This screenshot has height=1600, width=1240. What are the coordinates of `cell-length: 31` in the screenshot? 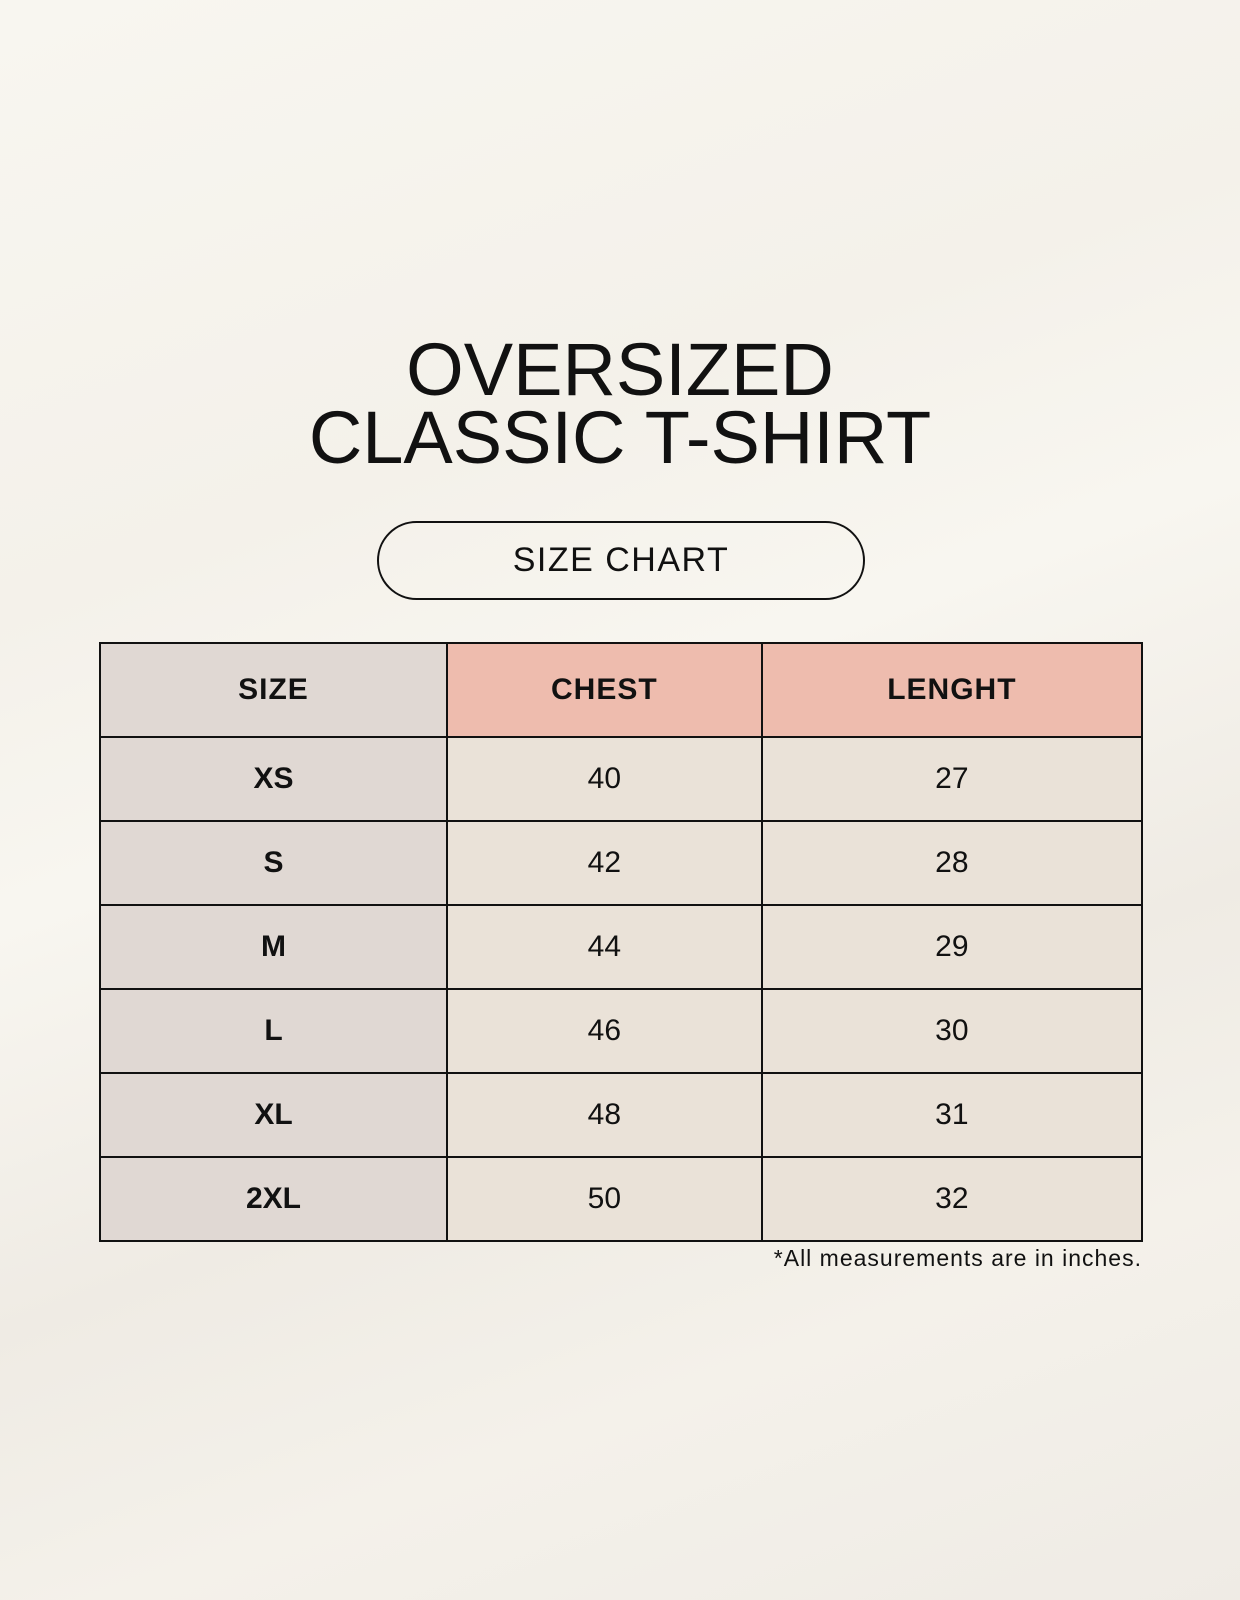 It's located at (952, 1115).